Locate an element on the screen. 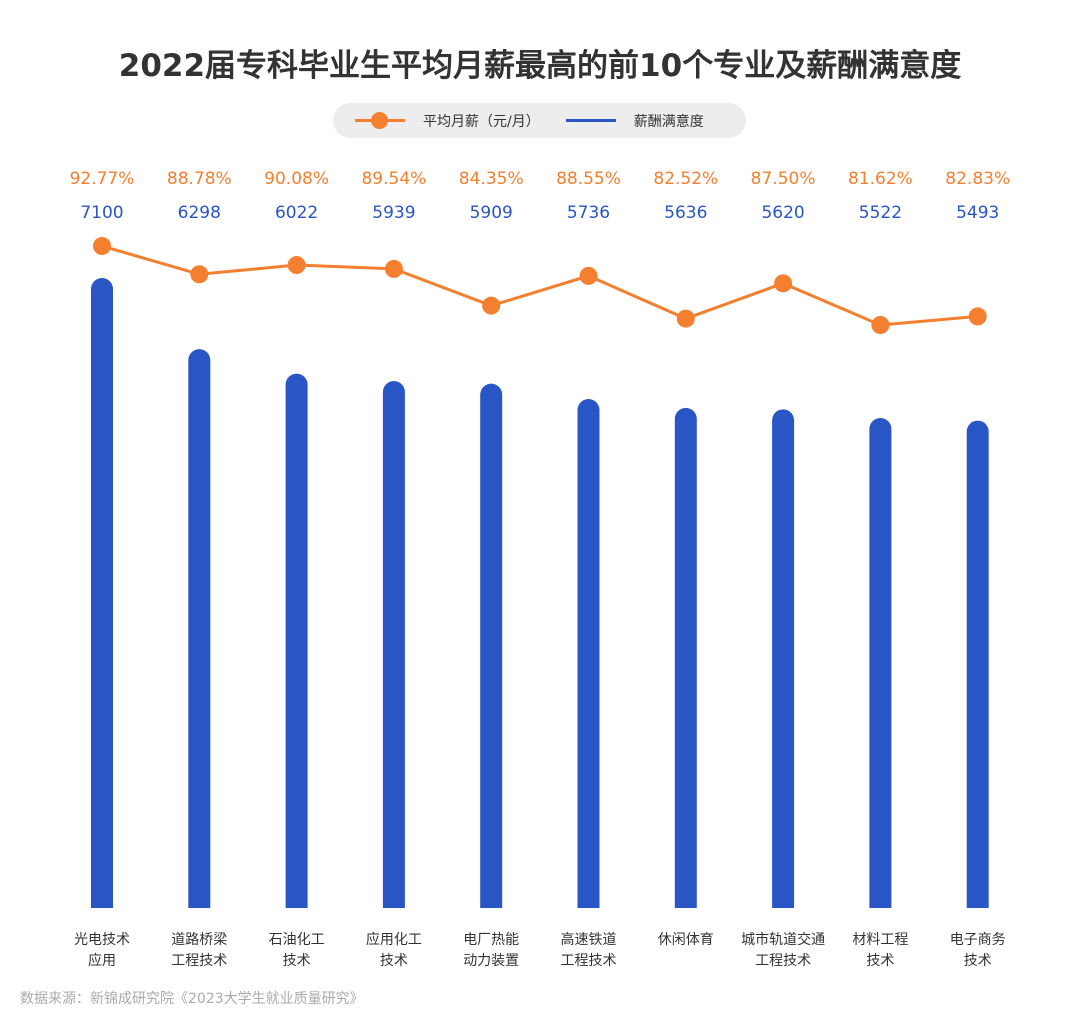  bar-data-label: 6298 is located at coordinates (199, 213).